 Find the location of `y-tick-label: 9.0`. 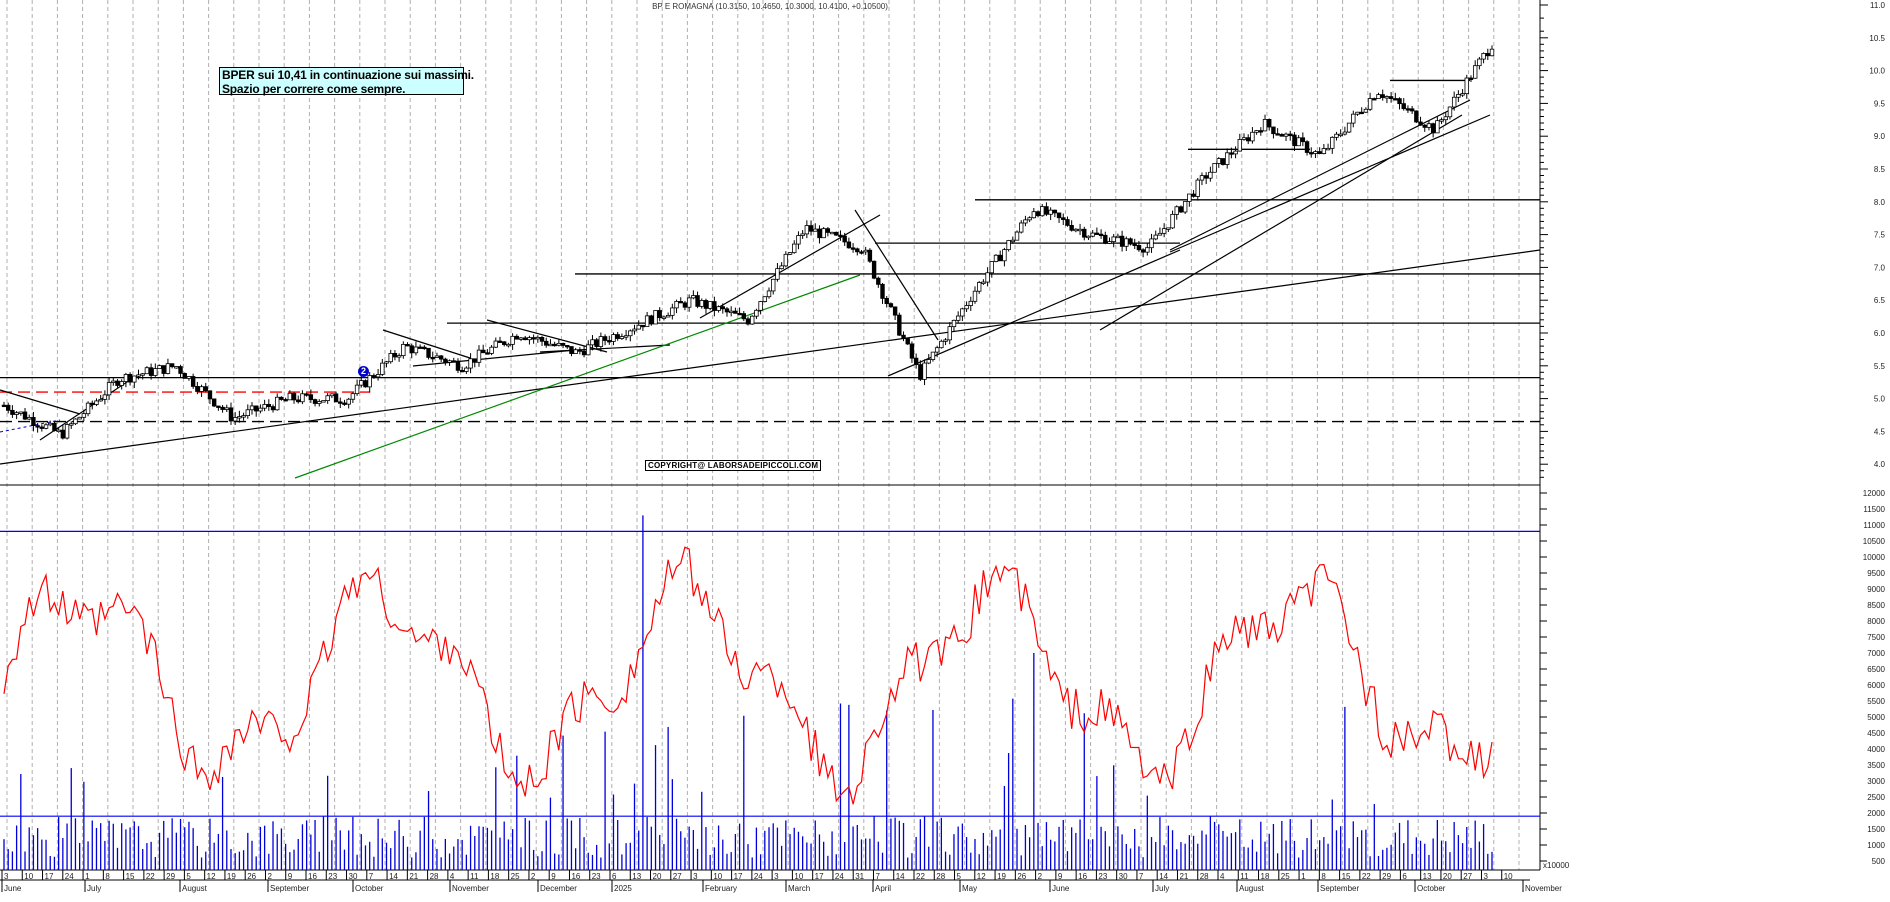

y-tick-label: 9.0 is located at coordinates (1880, 136).